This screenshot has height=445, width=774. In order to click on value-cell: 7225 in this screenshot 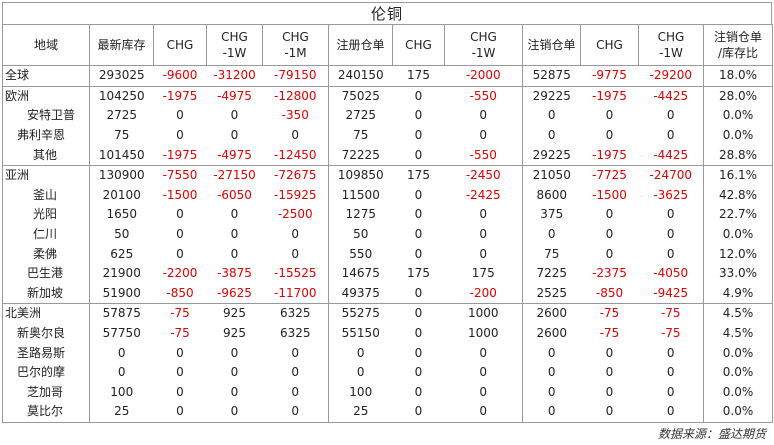, I will do `click(551, 273)`.